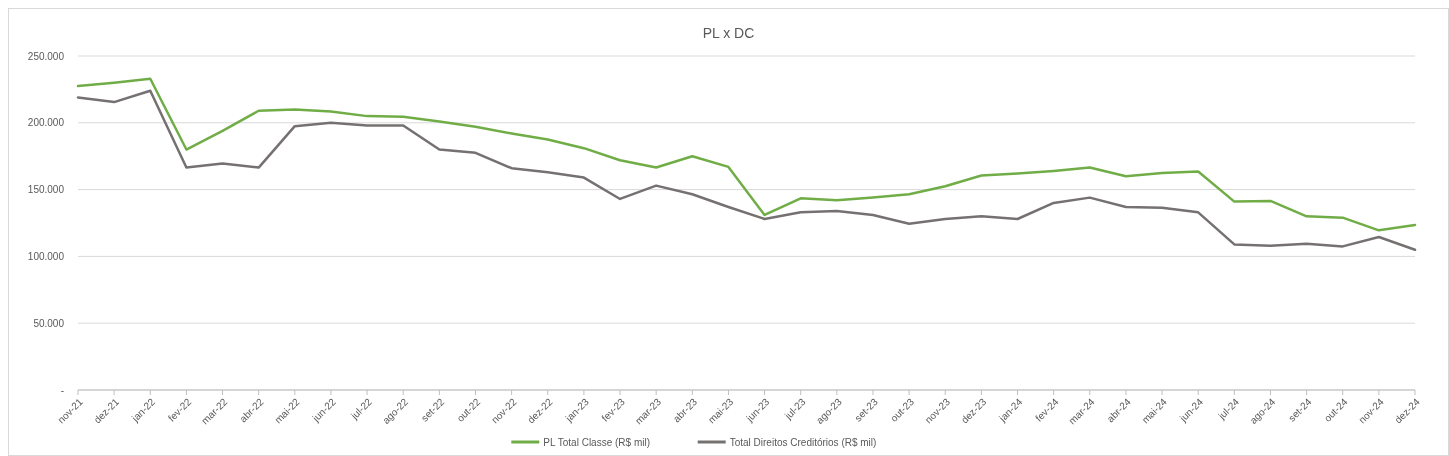 The width and height of the screenshot is (1449, 456). What do you see at coordinates (62, 390) in the screenshot?
I see `y-tick-label: -` at bounding box center [62, 390].